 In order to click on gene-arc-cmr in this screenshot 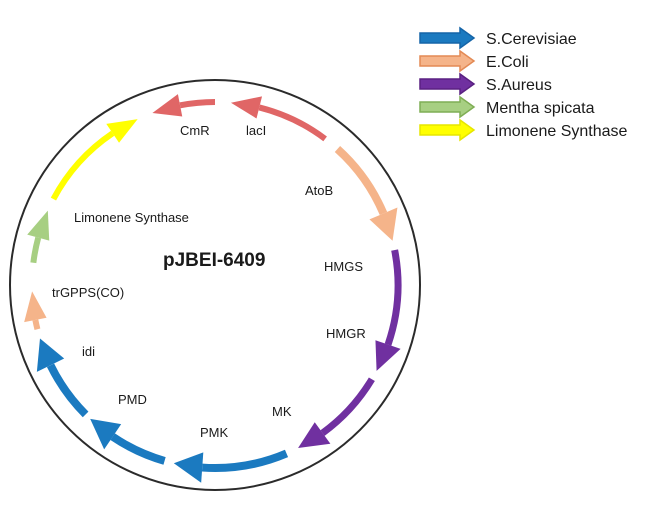, I will do `click(197, 104)`.